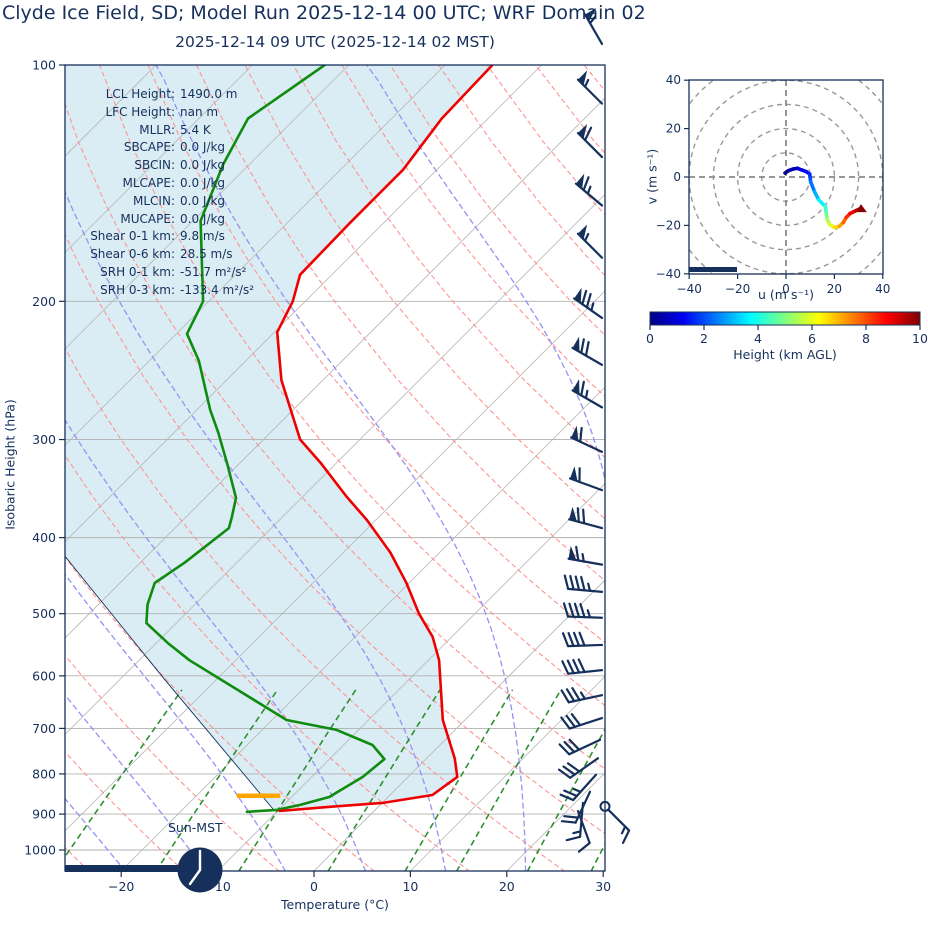 The width and height of the screenshot is (928, 936). I want to click on colorbar-tick-label: 2, so click(704, 338).